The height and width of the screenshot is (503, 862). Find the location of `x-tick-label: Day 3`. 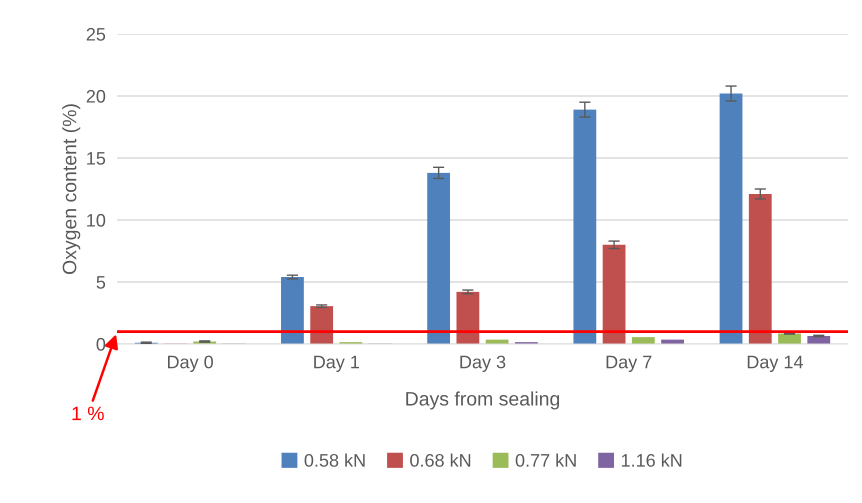

x-tick-label: Day 3 is located at coordinates (483, 364).